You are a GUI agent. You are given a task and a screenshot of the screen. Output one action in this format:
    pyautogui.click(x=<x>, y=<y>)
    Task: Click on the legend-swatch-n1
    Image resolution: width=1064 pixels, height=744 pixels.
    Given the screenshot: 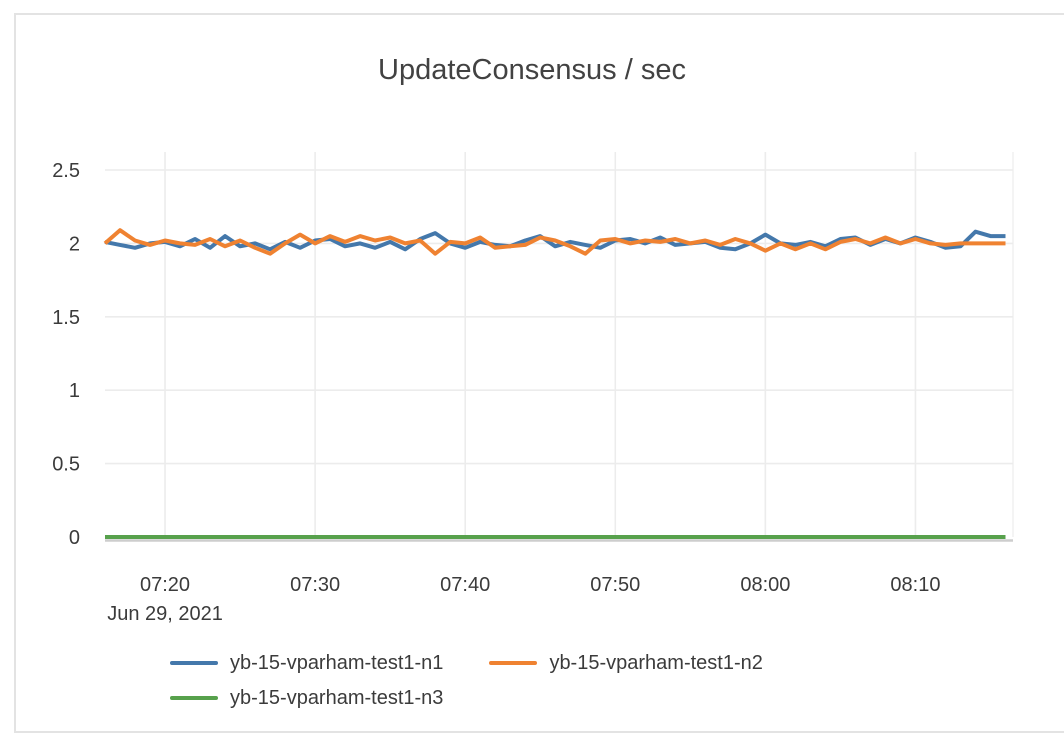 What is the action you would take?
    pyautogui.click(x=194, y=663)
    